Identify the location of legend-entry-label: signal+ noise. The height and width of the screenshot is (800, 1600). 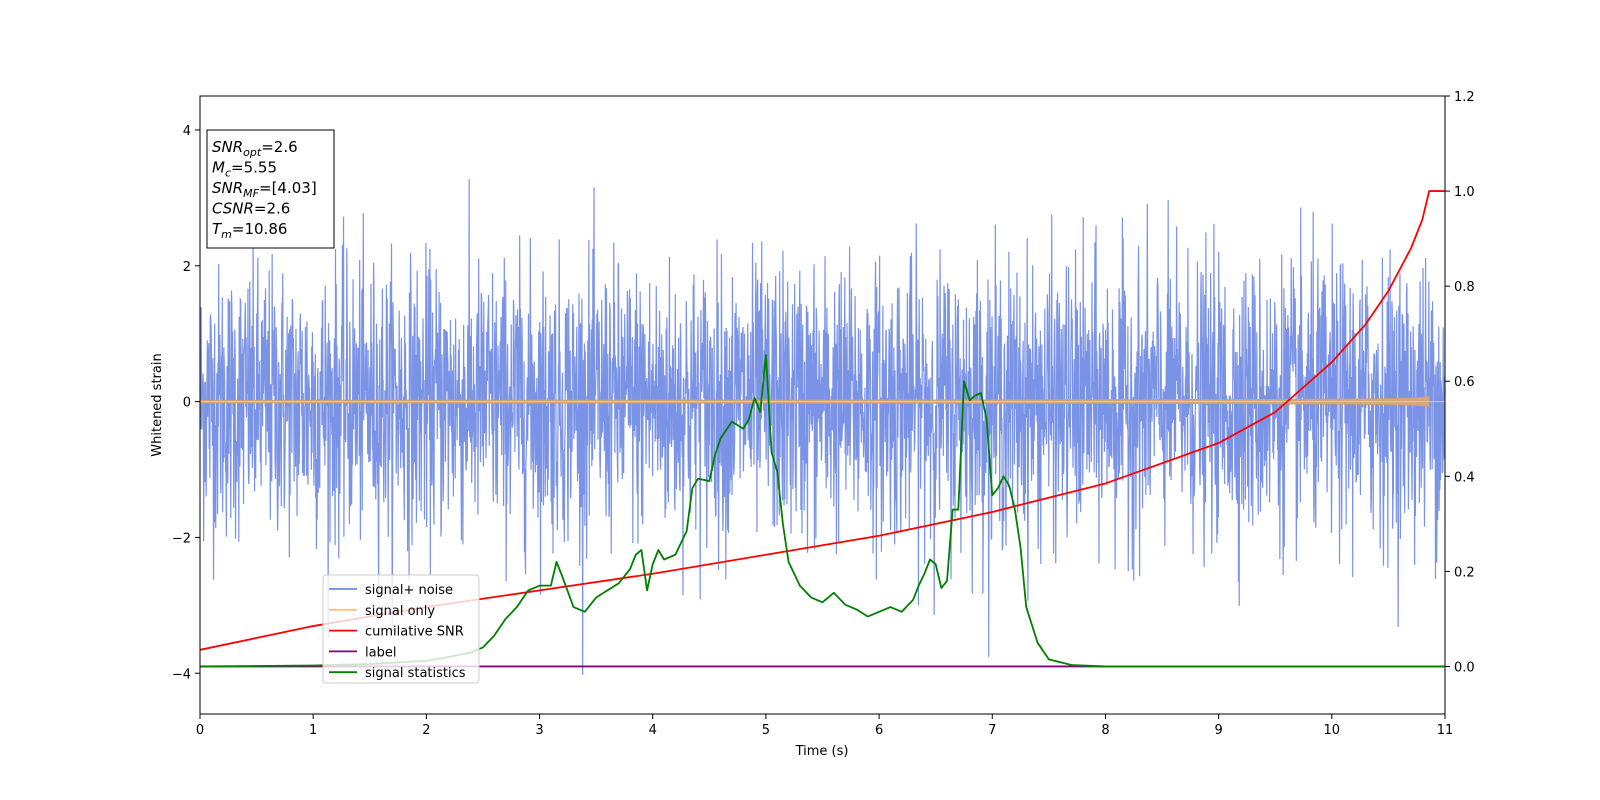
(409, 590).